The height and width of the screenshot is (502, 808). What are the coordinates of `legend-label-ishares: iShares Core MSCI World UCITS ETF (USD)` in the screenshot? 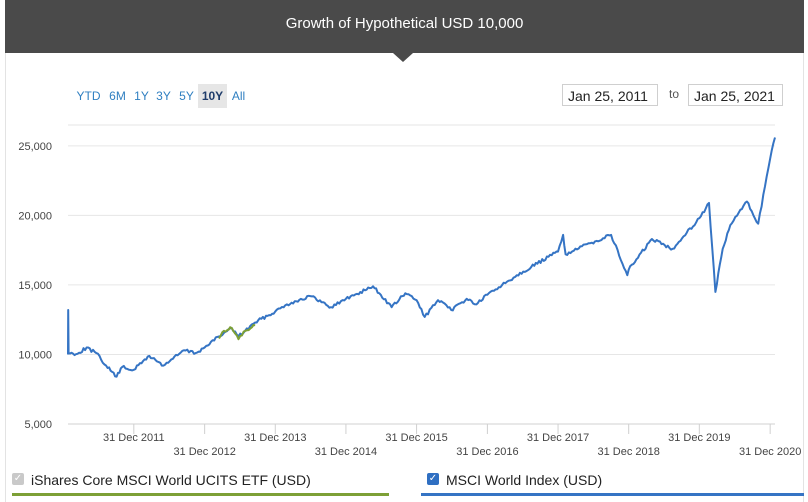 It's located at (171, 480).